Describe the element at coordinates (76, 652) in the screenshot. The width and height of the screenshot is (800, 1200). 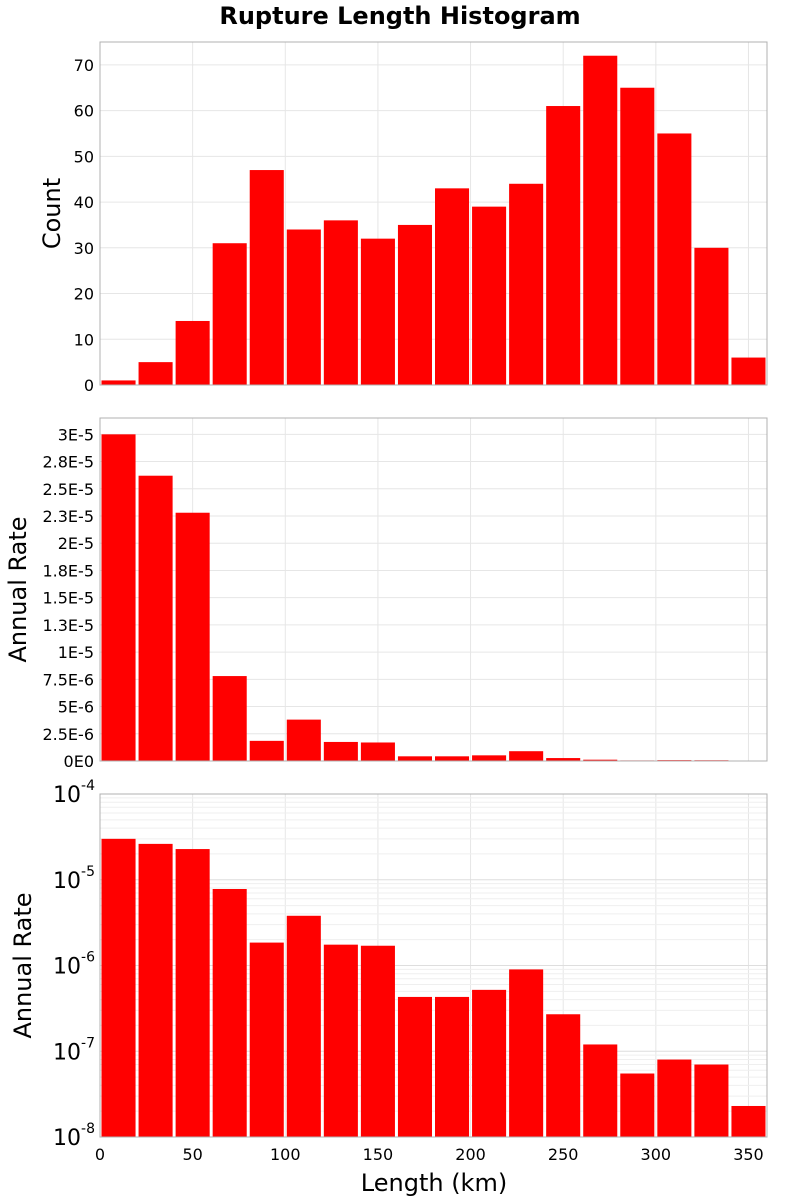
I see `y-tick-label: 1E-5` at that location.